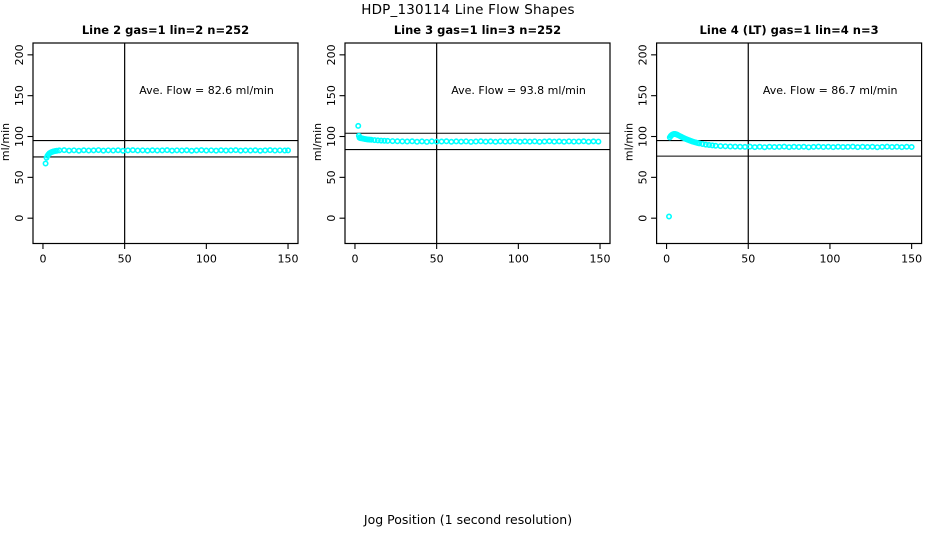 Image resolution: width=936 pixels, height=540 pixels. I want to click on x-tick-label: 0, so click(42, 259).